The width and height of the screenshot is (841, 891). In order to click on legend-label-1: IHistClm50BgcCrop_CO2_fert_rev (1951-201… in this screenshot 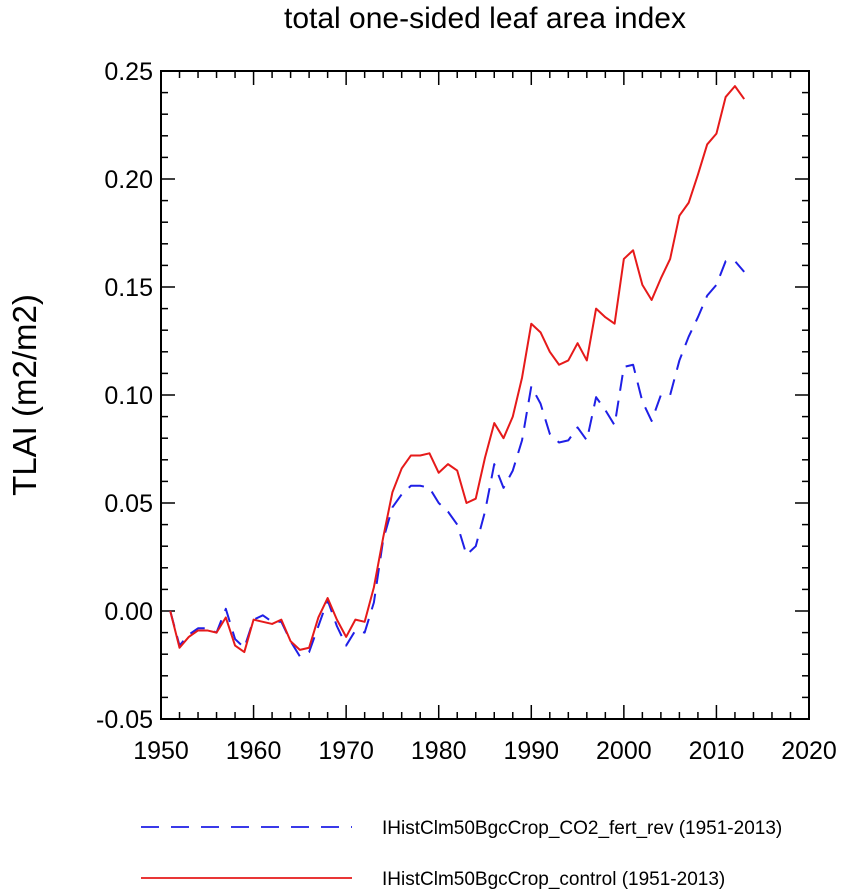, I will do `click(582, 828)`.